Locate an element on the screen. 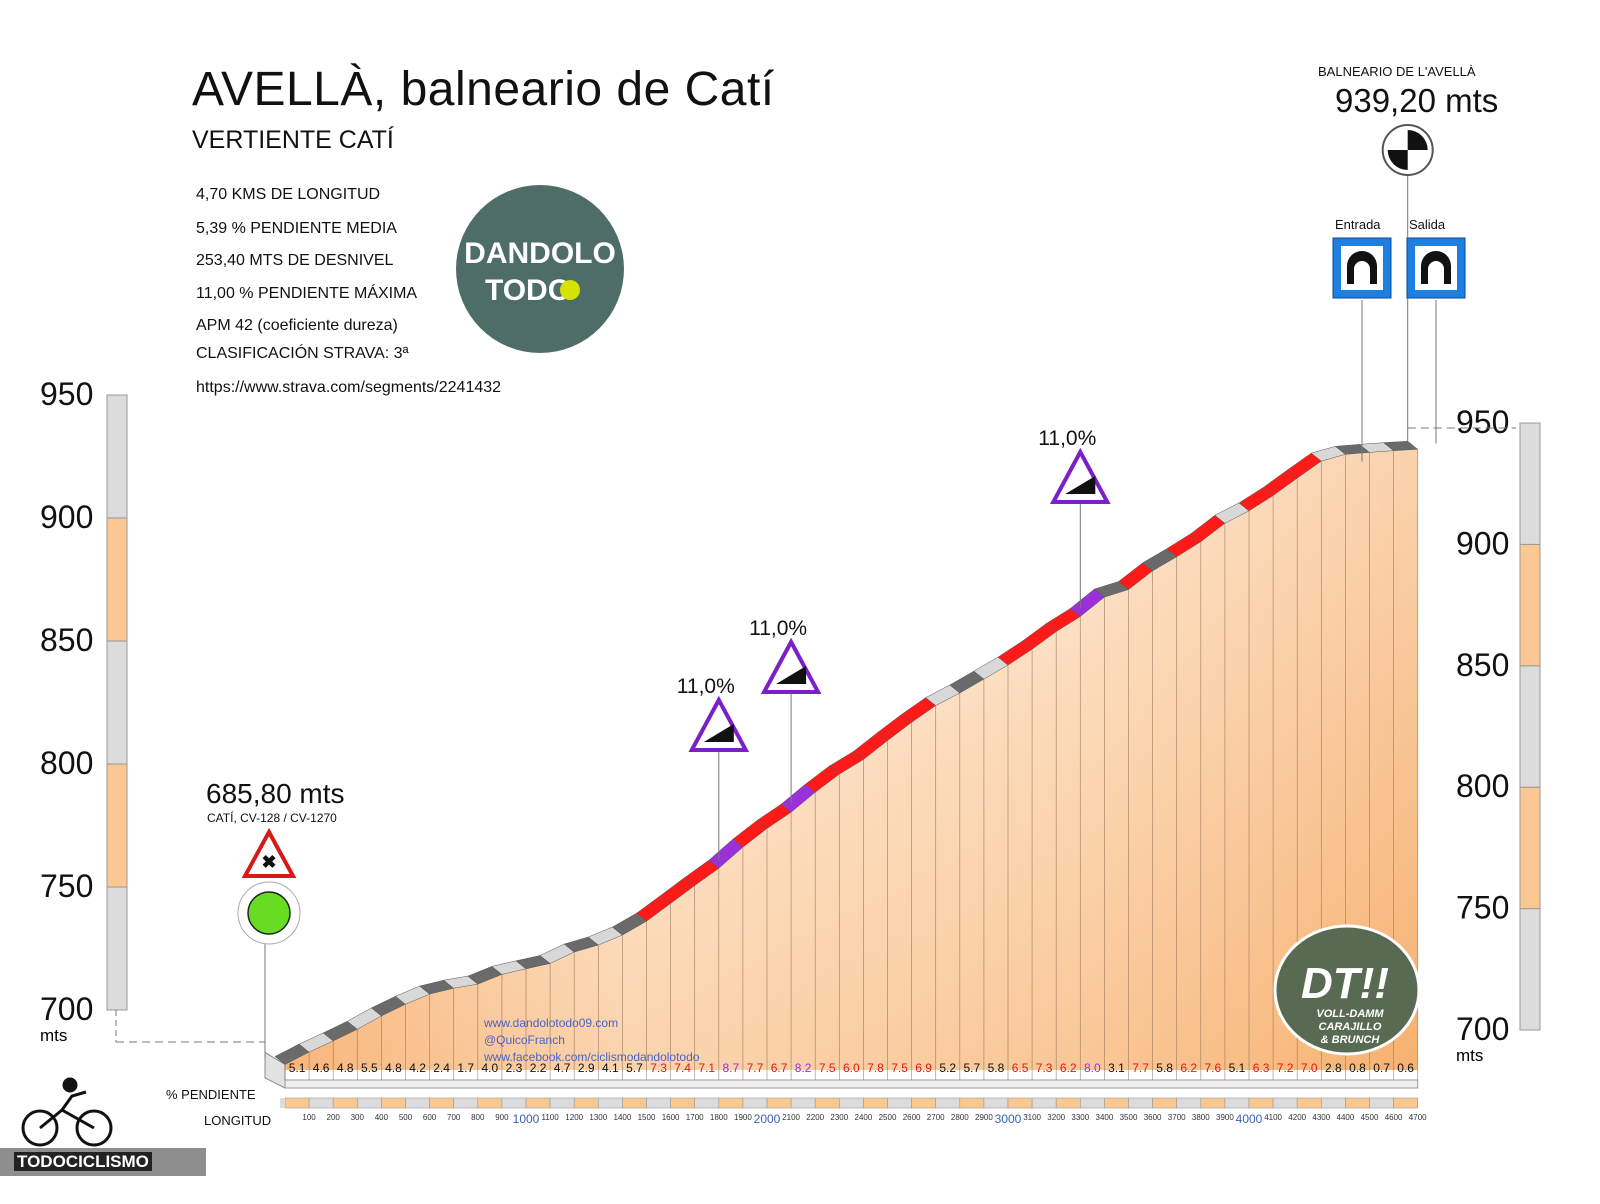  distance-tick-label: 3700 is located at coordinates (1177, 1117).